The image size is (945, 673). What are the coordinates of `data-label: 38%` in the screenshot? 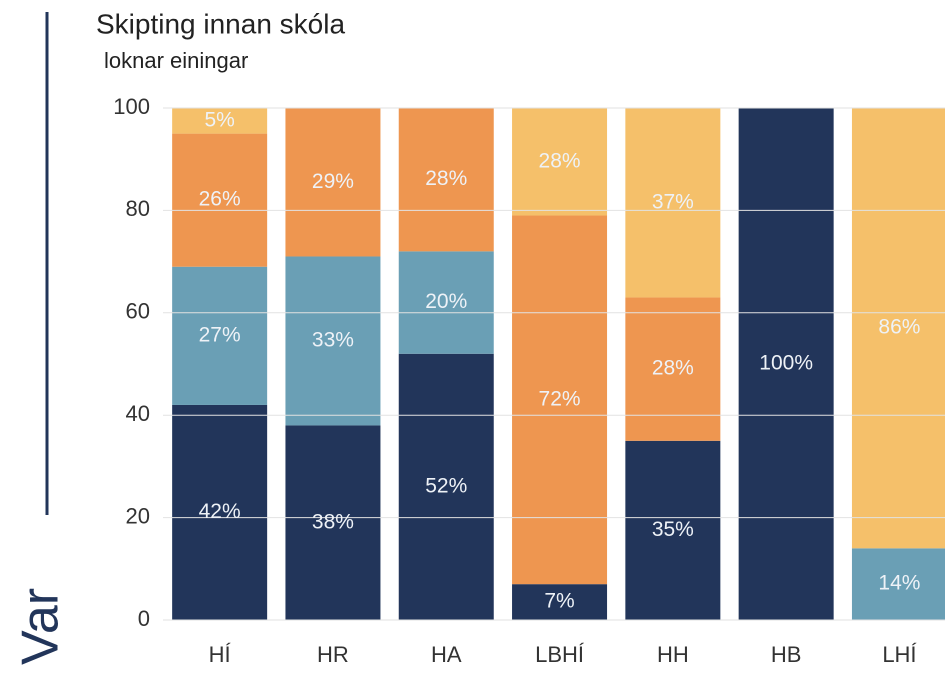 It's located at (333, 521).